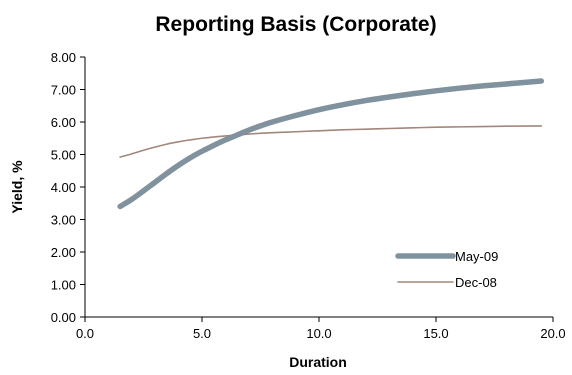 The width and height of the screenshot is (572, 375). Describe the element at coordinates (476, 256) in the screenshot. I see `legend-label-may-09: May-09` at that location.